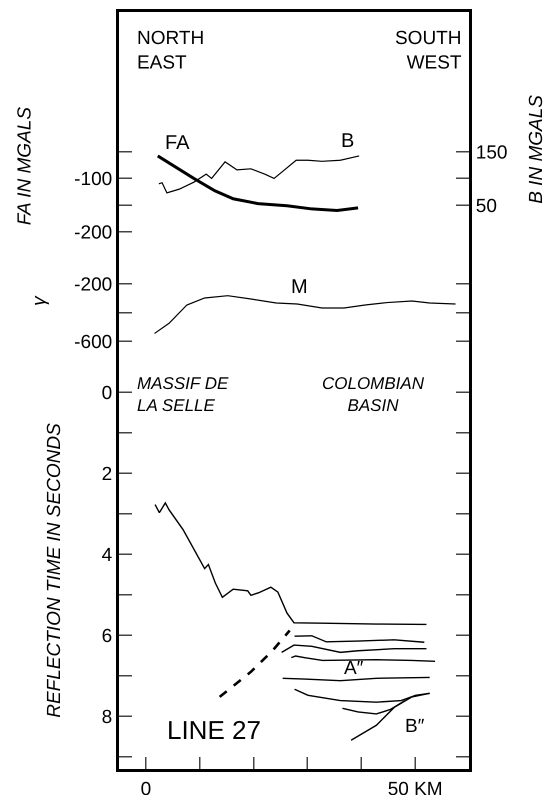 The height and width of the screenshot is (795, 551). Describe the element at coordinates (299, 287) in the screenshot. I see `annotation: M` at that location.